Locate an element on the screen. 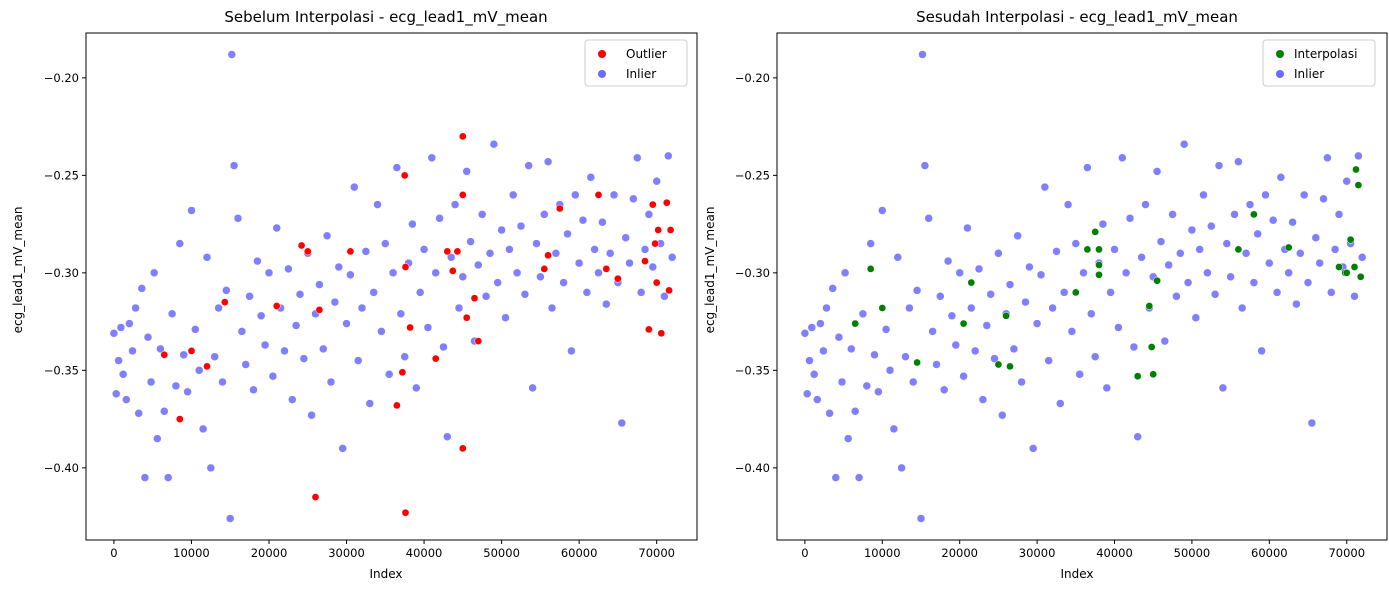 Image resolution: width=1389 pixels, height=590 pixels. x-tick-label: 0 is located at coordinates (113, 553).